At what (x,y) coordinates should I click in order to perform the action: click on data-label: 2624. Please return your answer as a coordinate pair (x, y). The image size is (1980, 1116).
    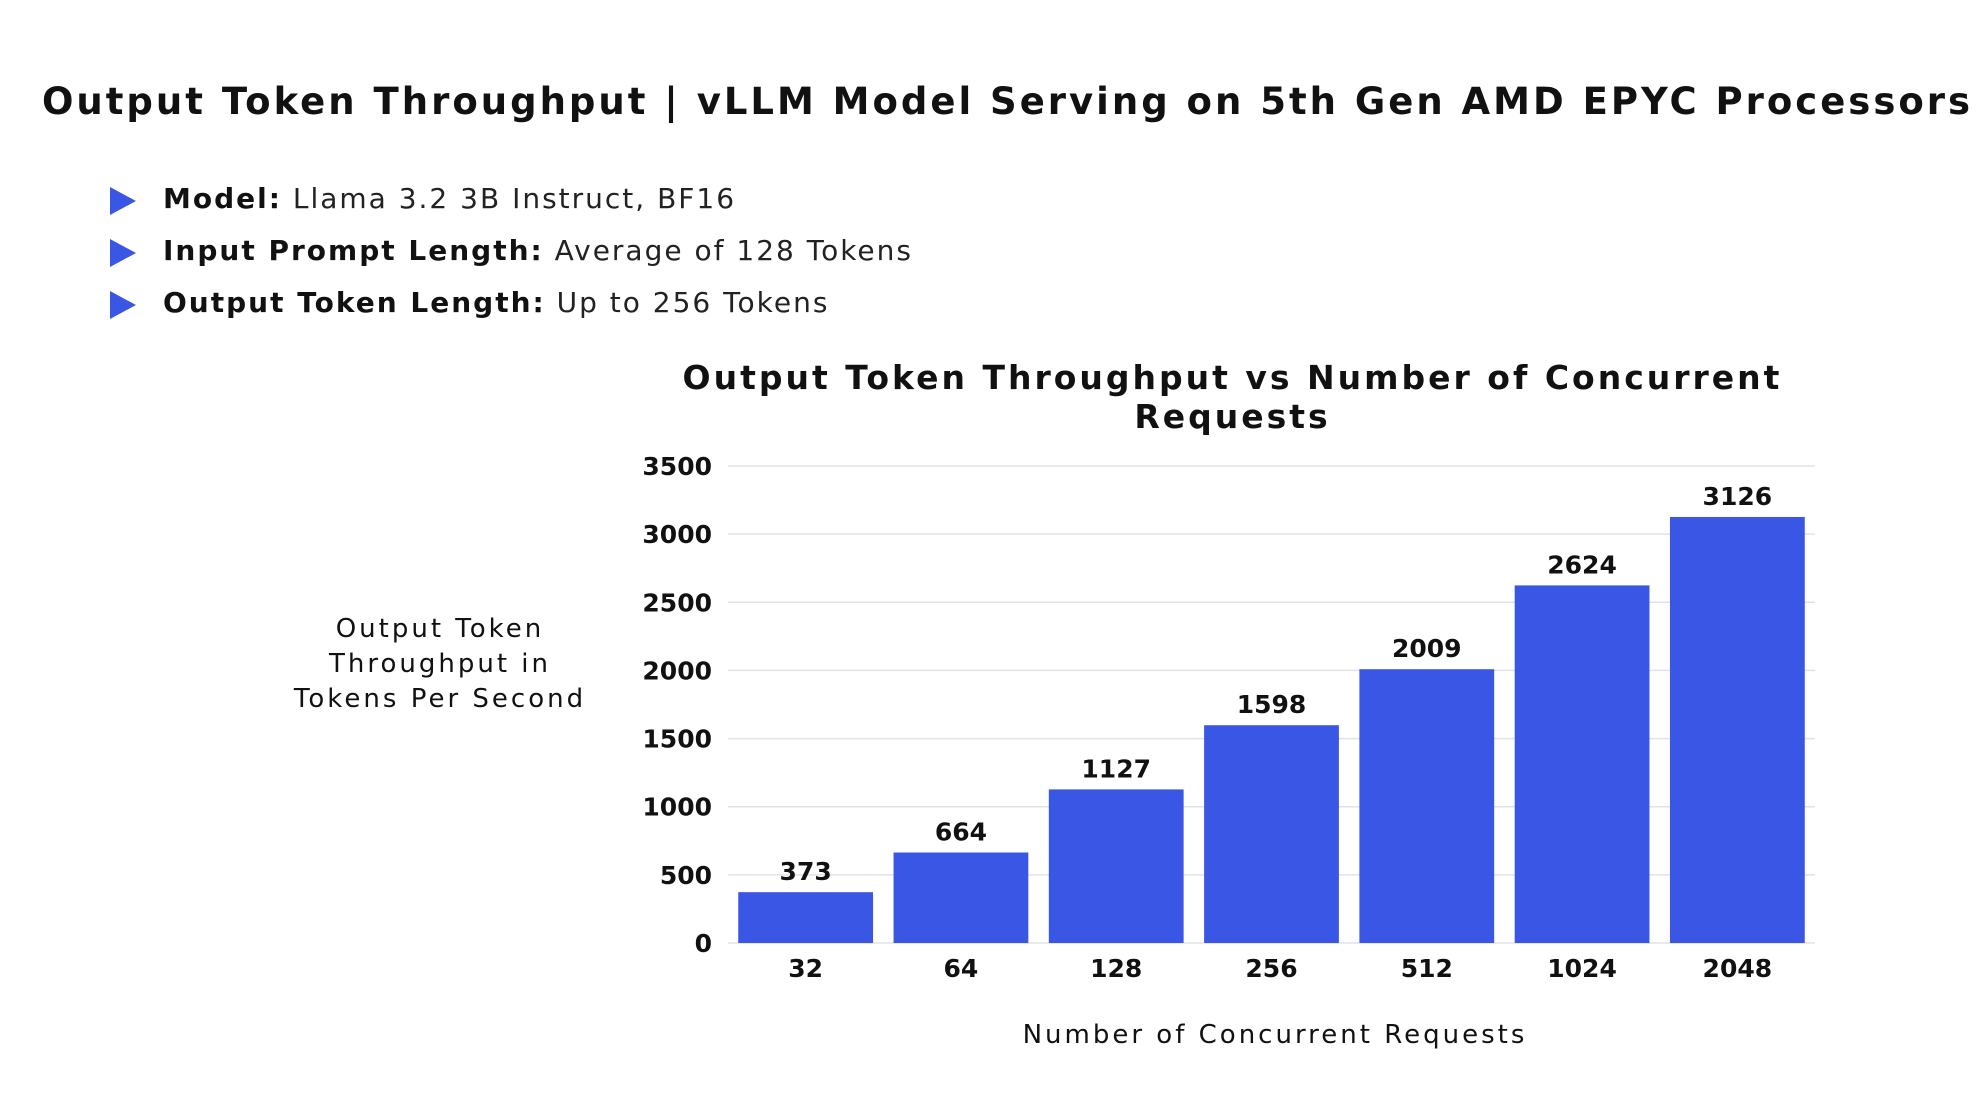
    Looking at the image, I should click on (1582, 564).